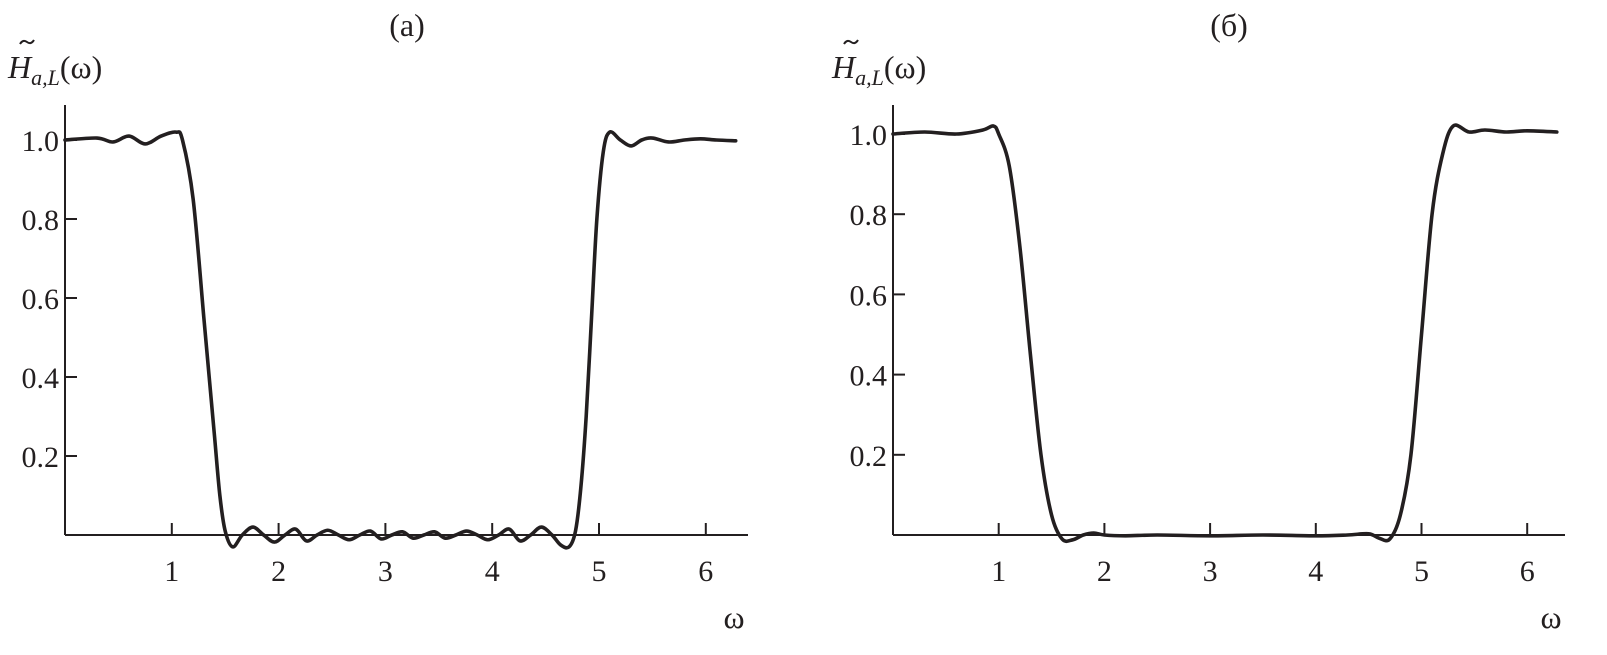  Describe the element at coordinates (1229, 25) in the screenshot. I see `panel-title: (б)` at that location.